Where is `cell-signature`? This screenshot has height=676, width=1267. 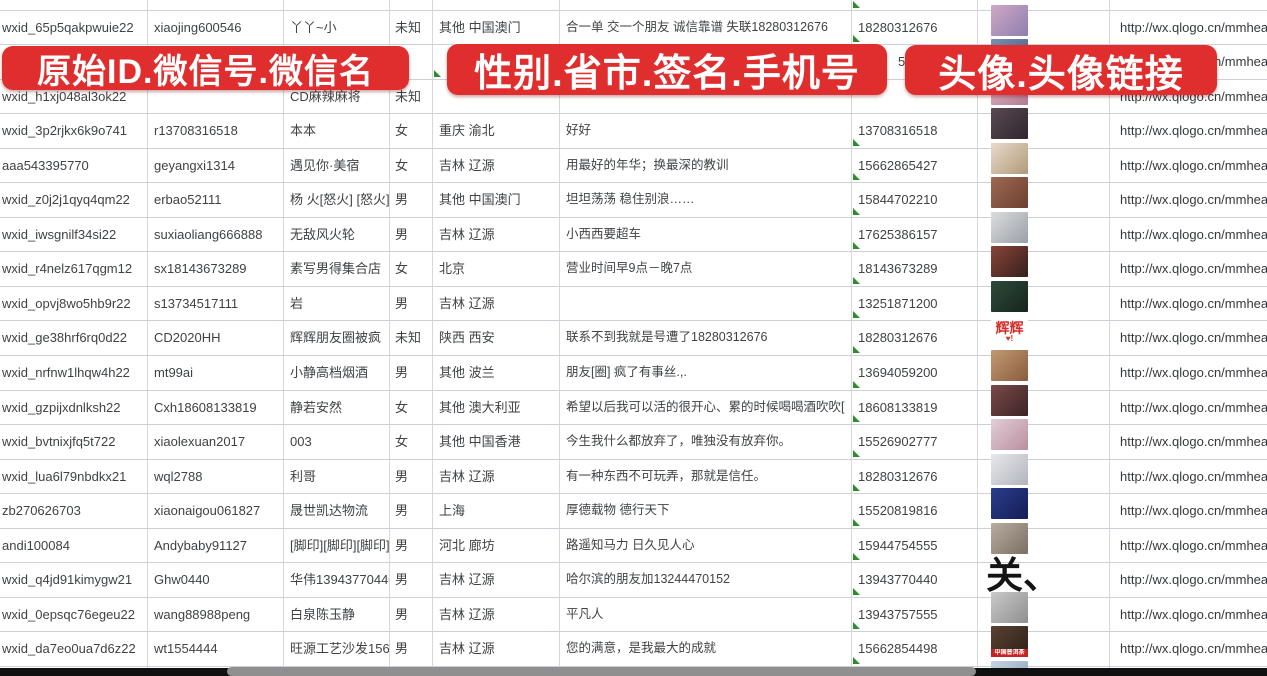
cell-signature is located at coordinates (706, 96).